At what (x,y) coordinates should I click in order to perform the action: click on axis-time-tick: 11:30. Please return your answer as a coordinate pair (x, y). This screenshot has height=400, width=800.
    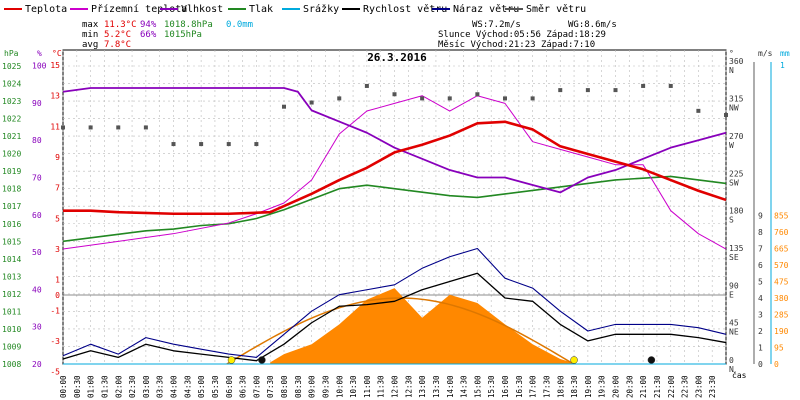
    Looking at the image, I should click on (381, 386).